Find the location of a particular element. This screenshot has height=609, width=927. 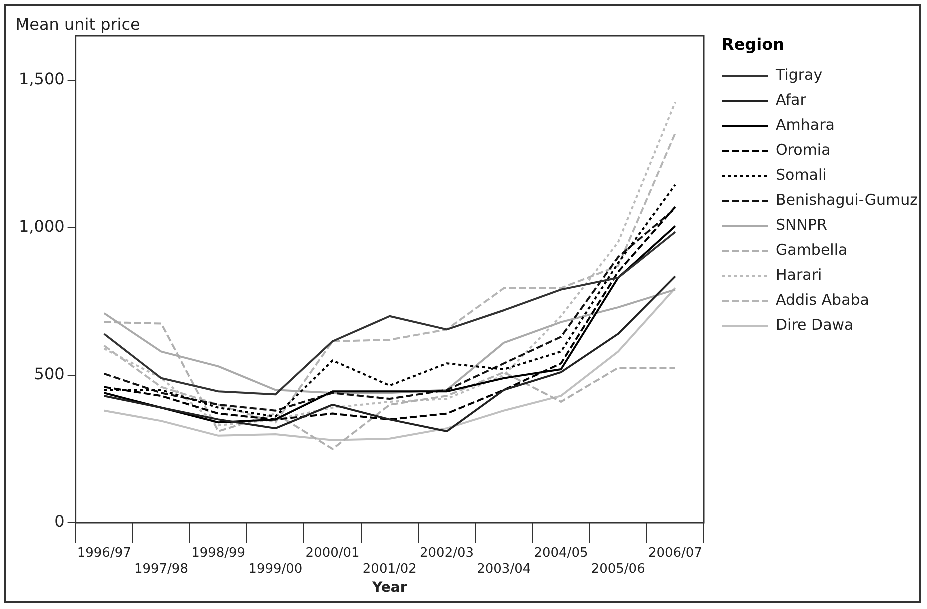

legend-label: Harari is located at coordinates (799, 275).